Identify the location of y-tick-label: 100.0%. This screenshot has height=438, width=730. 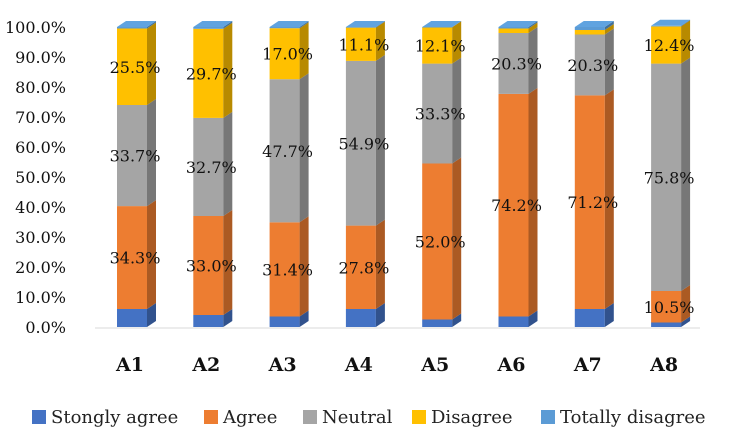
(35, 27).